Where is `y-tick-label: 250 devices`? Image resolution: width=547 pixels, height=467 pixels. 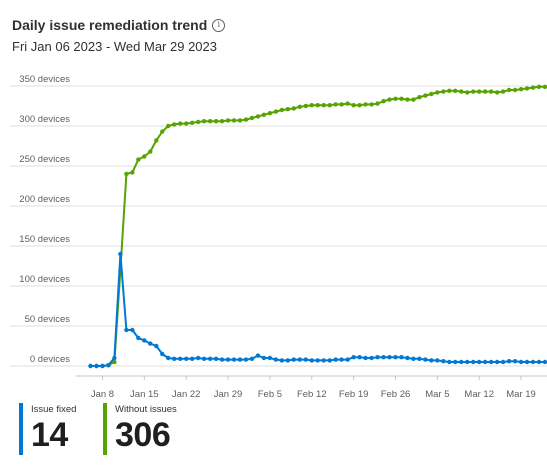 y-tick-label: 250 devices is located at coordinates (44, 159).